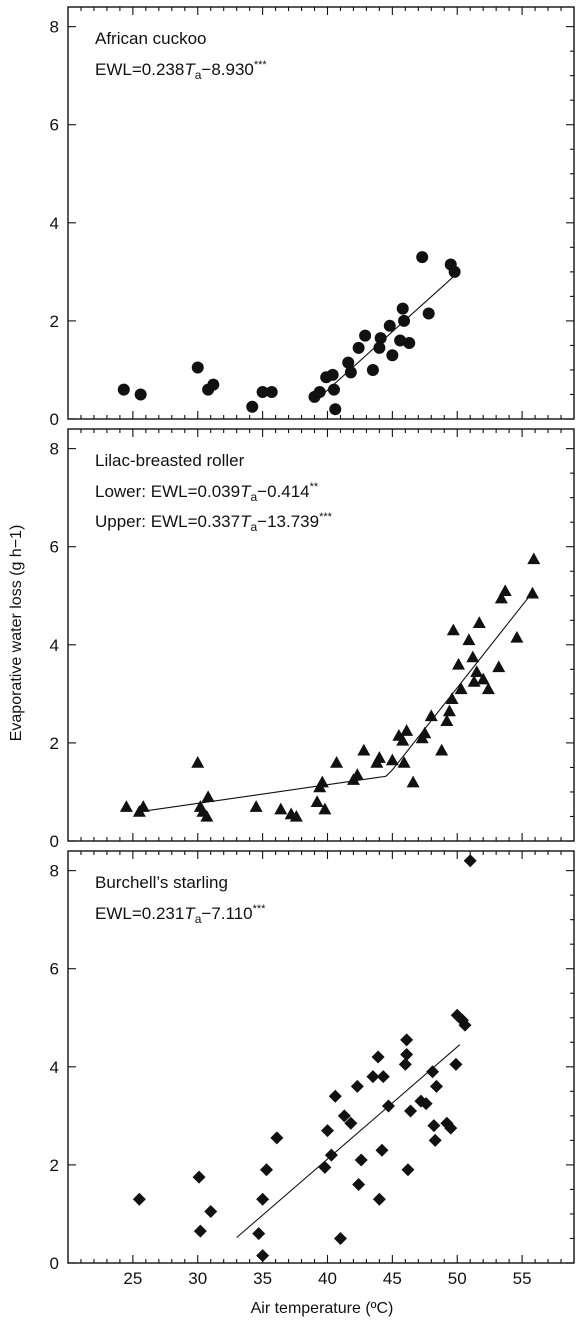  I want to click on significance-marker: **, so click(314, 487).